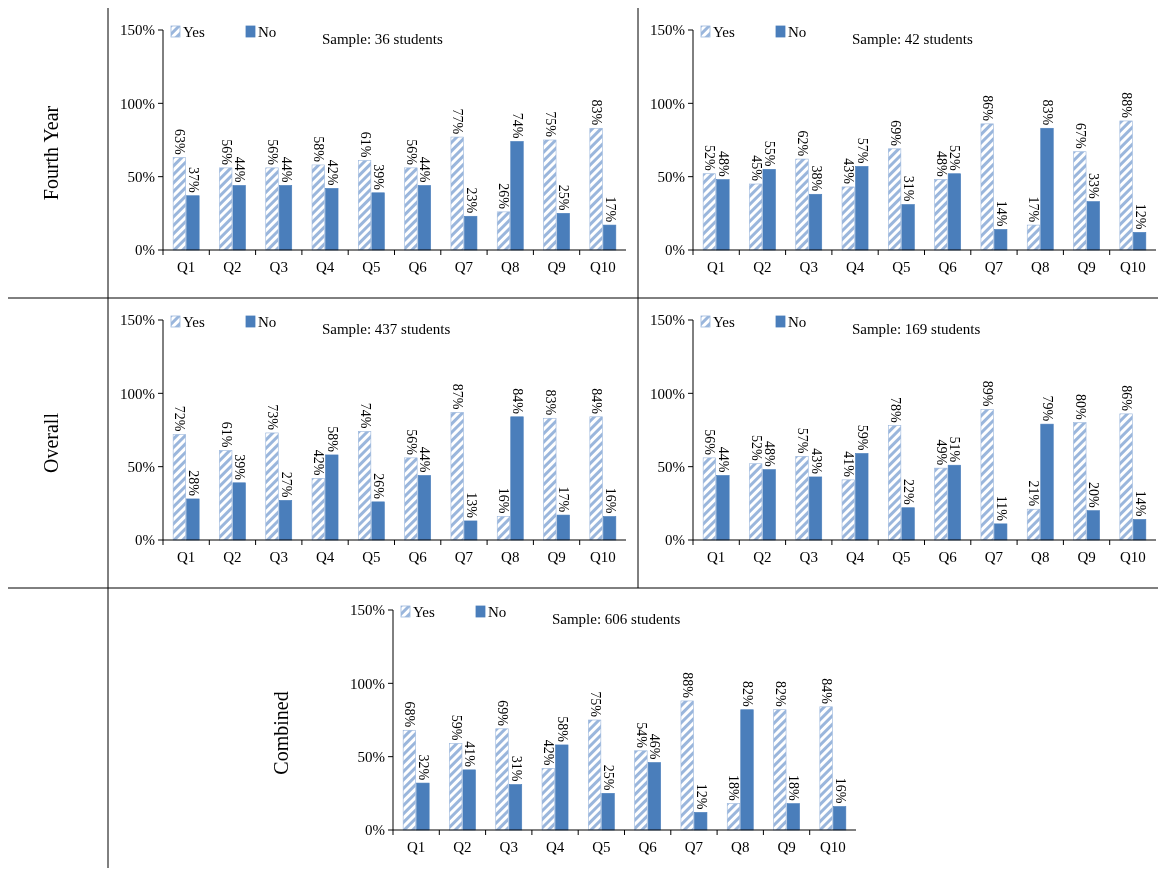  What do you see at coordinates (955, 449) in the screenshot?
I see `data-label: 51%` at bounding box center [955, 449].